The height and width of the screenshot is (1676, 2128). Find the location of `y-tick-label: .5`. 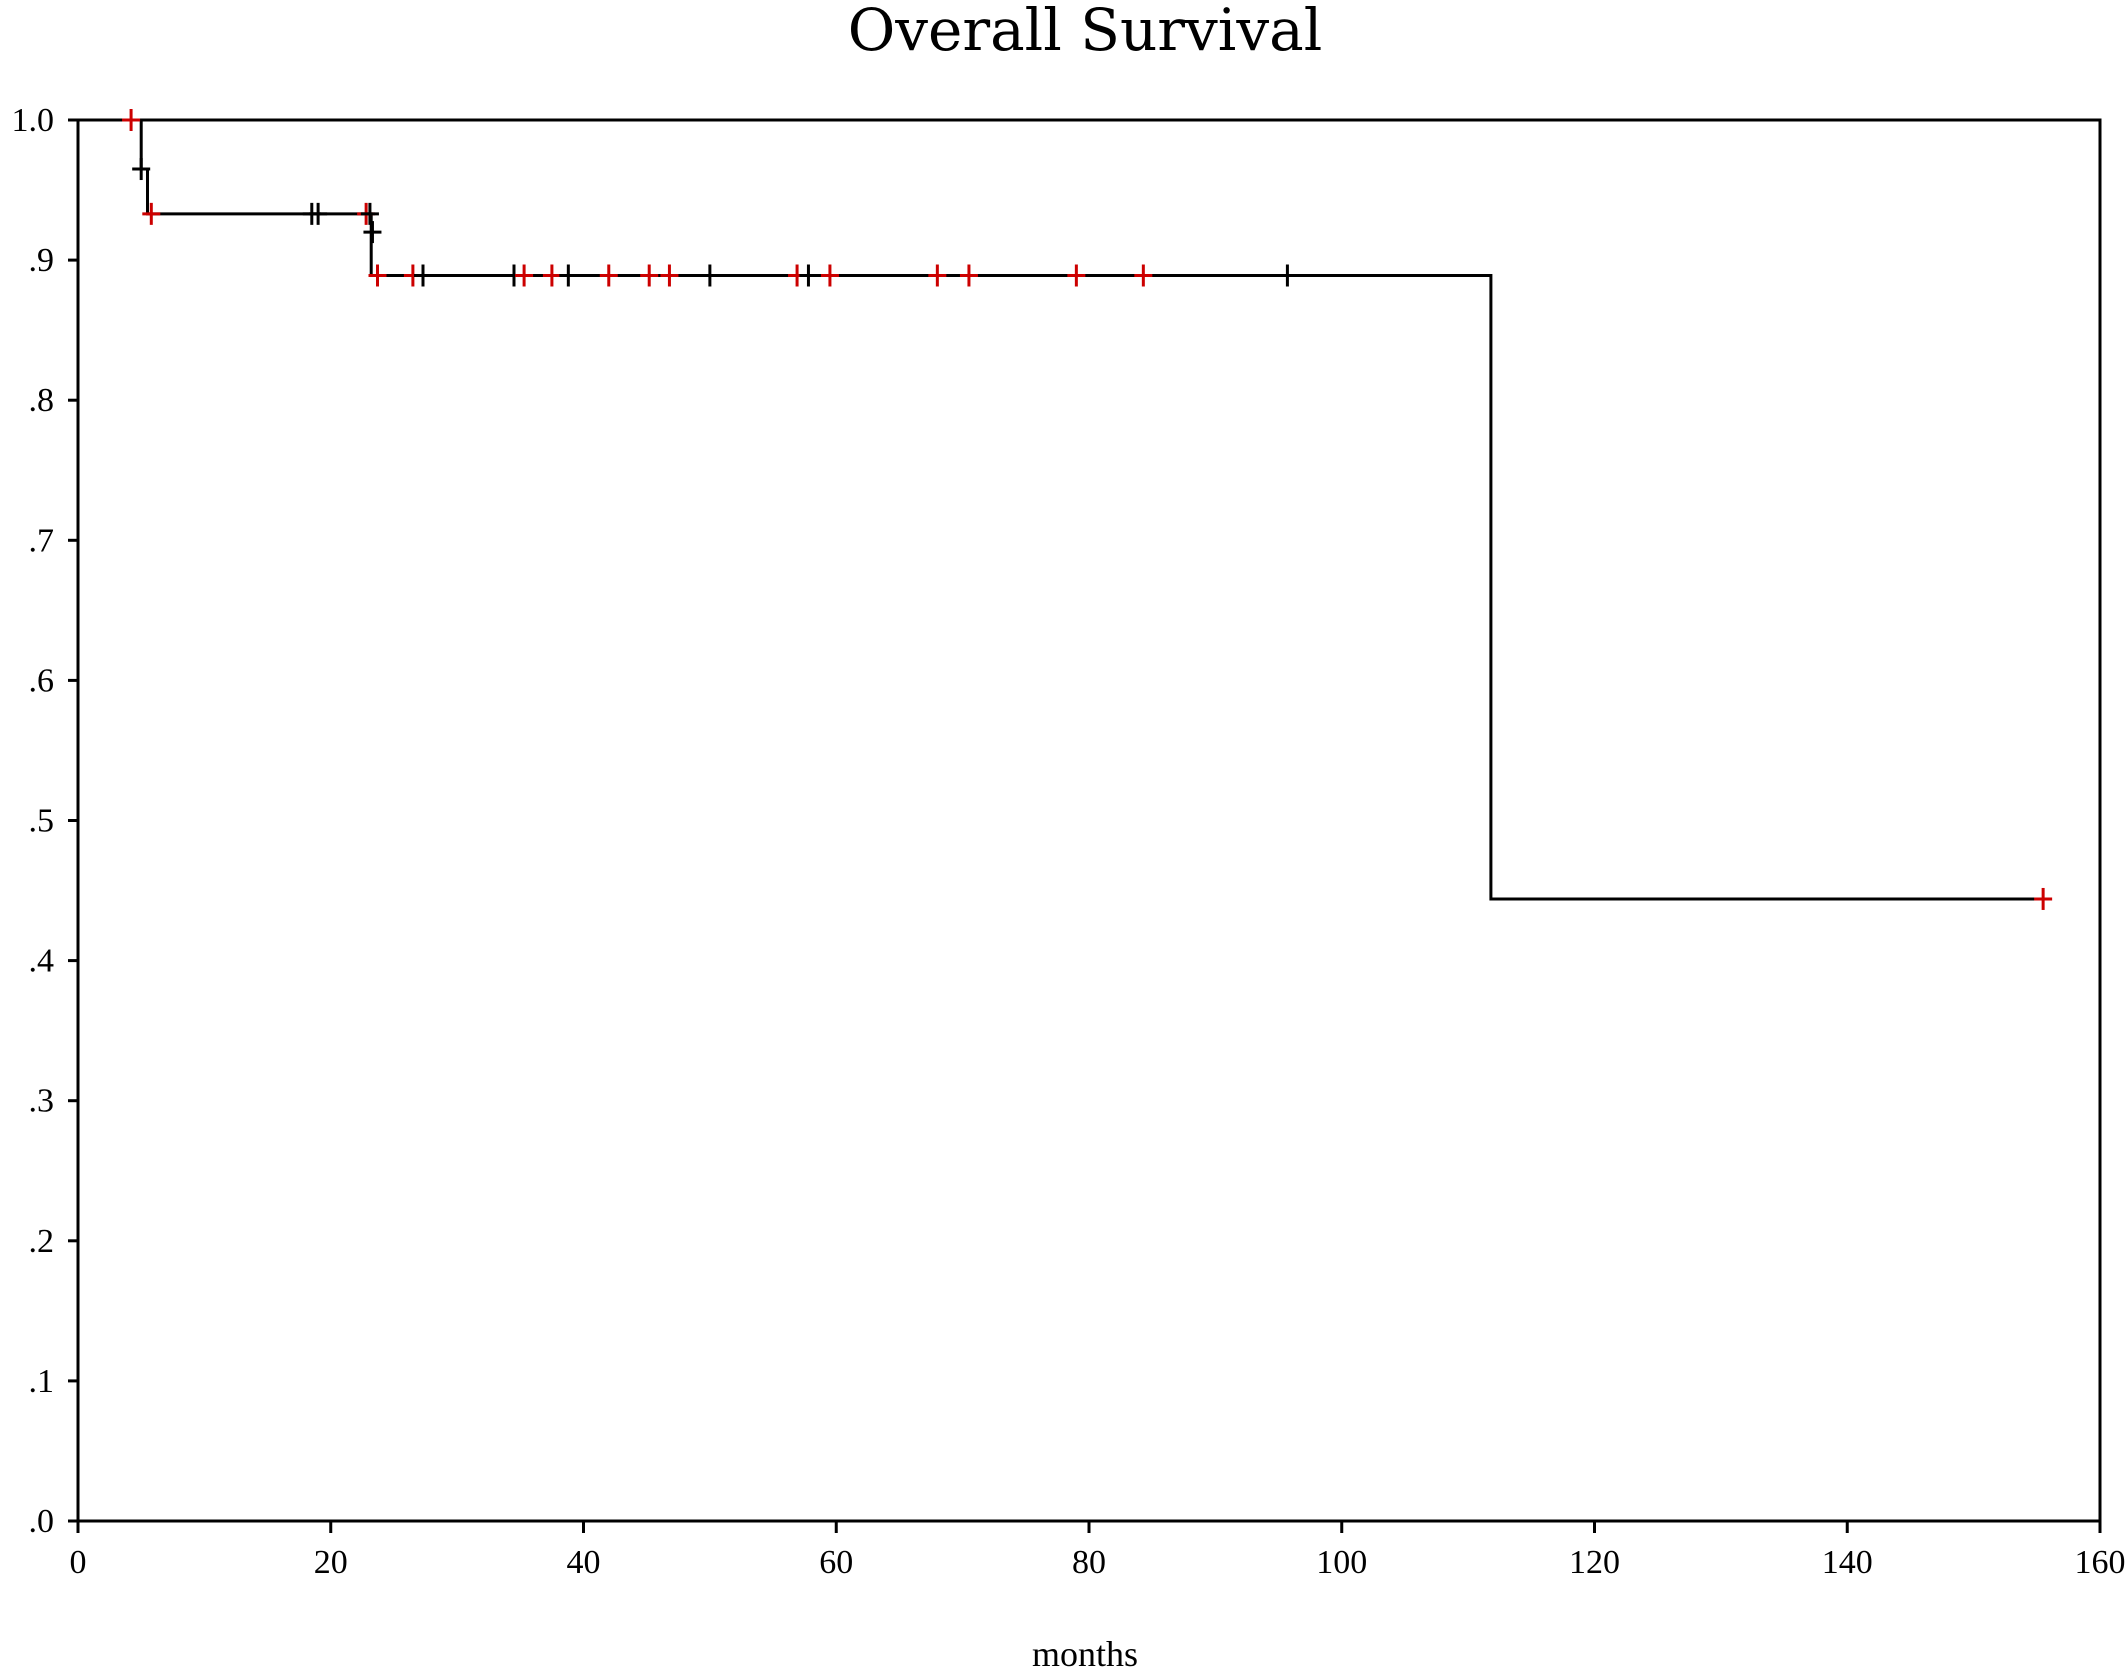

y-tick-label: .5 is located at coordinates (42, 821).